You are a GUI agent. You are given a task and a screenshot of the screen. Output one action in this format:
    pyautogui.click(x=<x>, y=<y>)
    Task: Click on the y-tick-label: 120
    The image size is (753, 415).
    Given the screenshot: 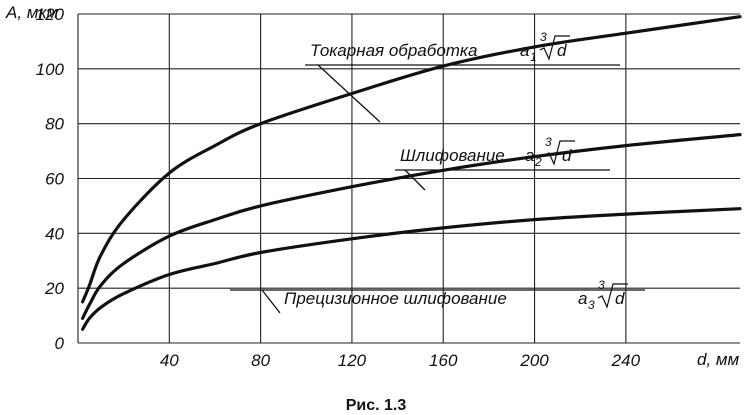 What is the action you would take?
    pyautogui.click(x=50, y=14)
    